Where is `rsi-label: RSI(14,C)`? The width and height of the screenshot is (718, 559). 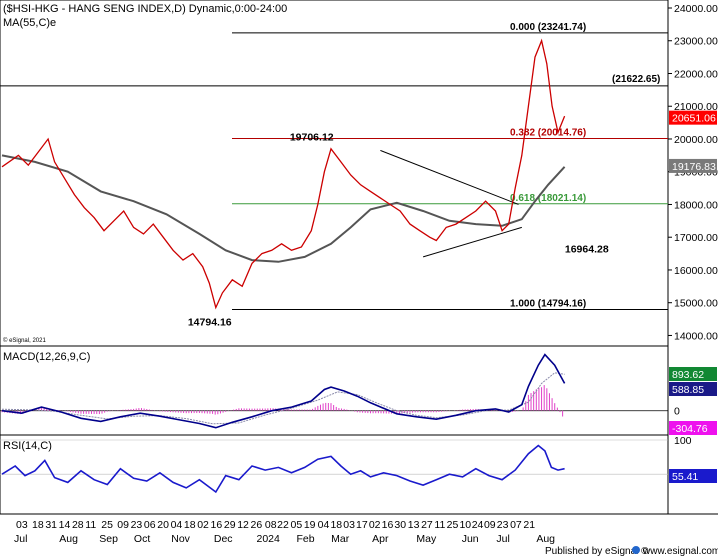
rsi-label: RSI(14,C) is located at coordinates (27, 446).